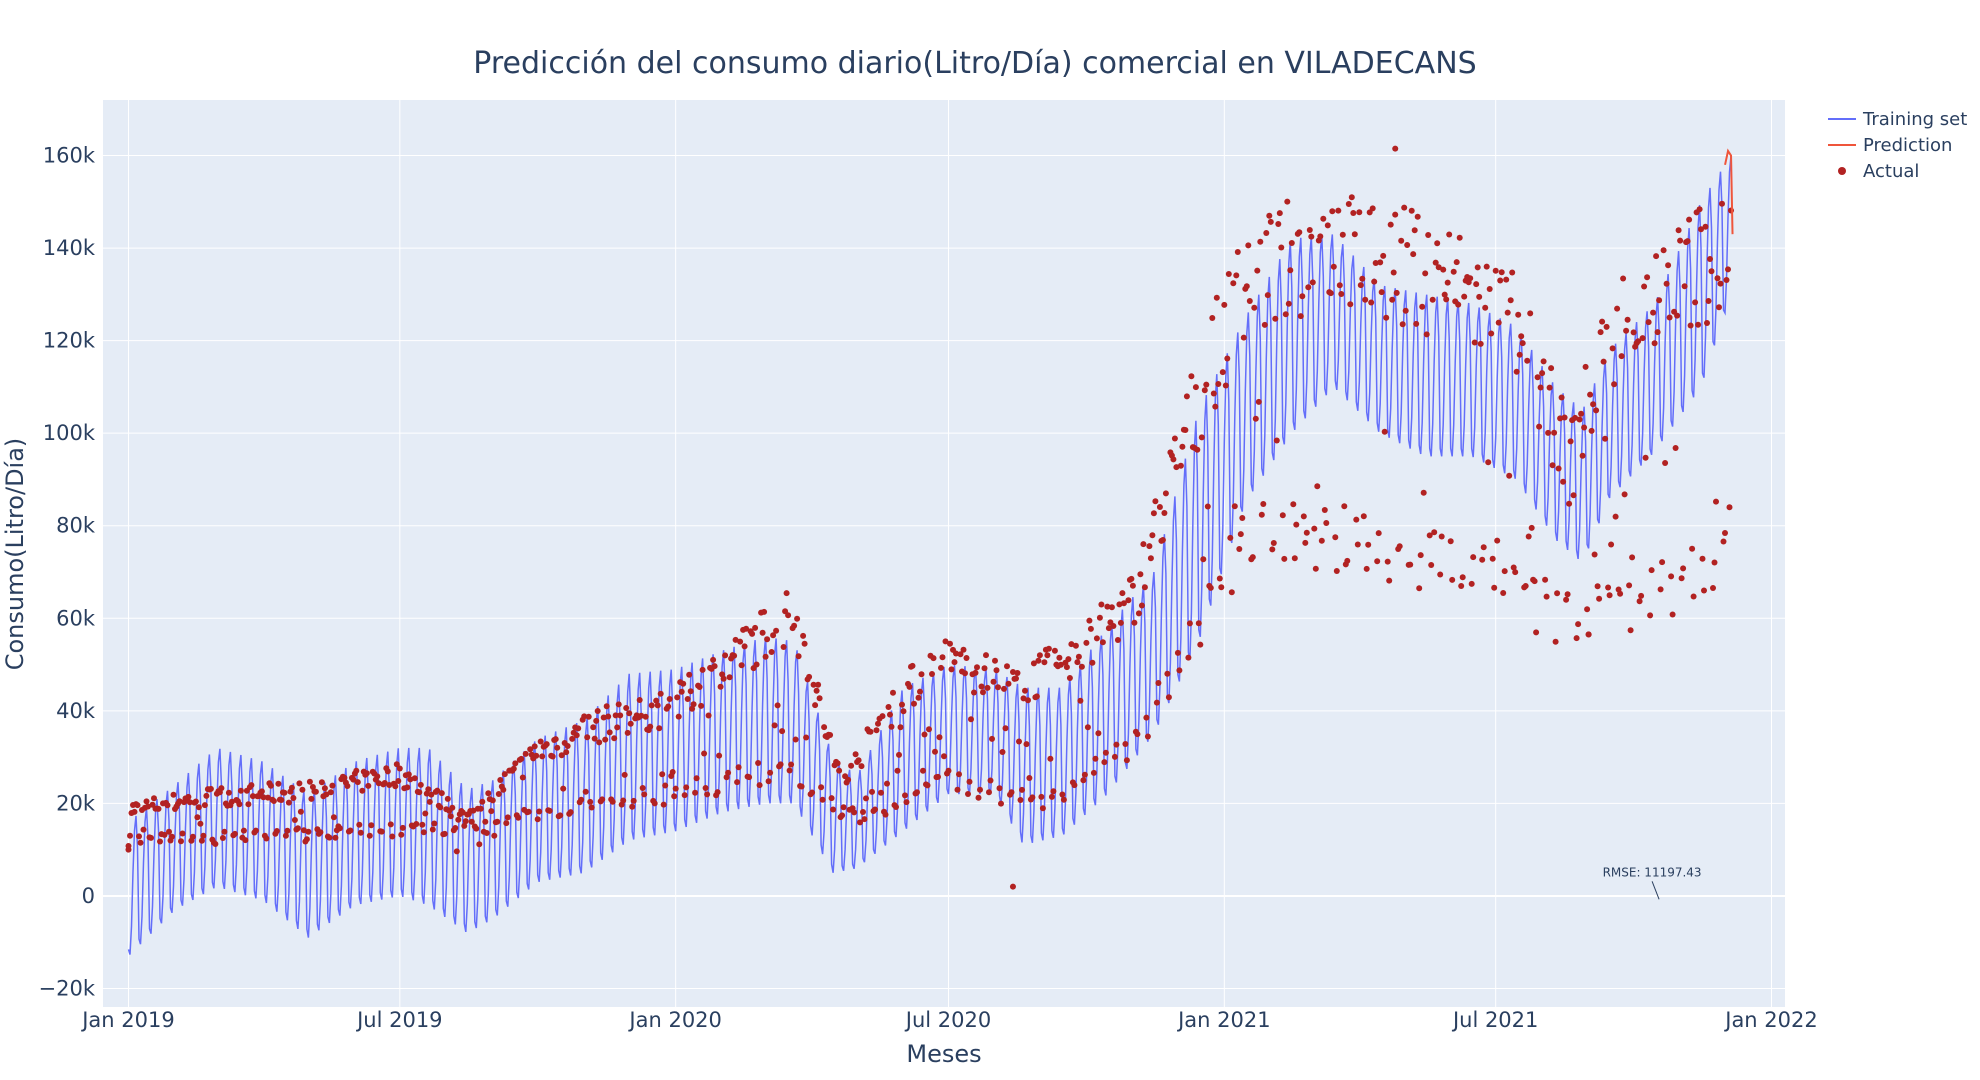 The image size is (1980, 1080). Describe the element at coordinates (1890, 145) in the screenshot. I see `legend-item-prediction: Prediction` at that location.